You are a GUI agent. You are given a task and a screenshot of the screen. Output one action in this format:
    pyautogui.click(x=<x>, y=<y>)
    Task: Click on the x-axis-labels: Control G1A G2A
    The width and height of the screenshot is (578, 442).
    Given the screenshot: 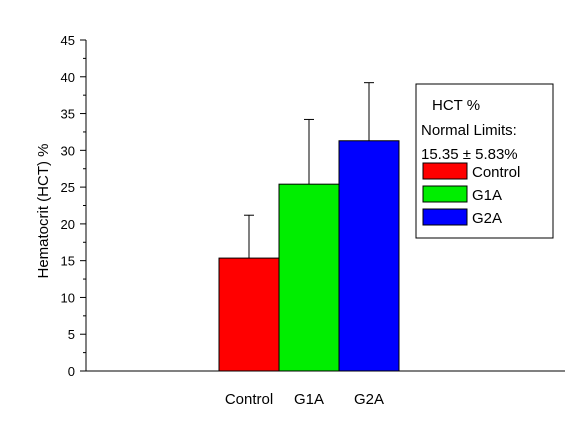 What is the action you would take?
    pyautogui.click(x=304, y=399)
    